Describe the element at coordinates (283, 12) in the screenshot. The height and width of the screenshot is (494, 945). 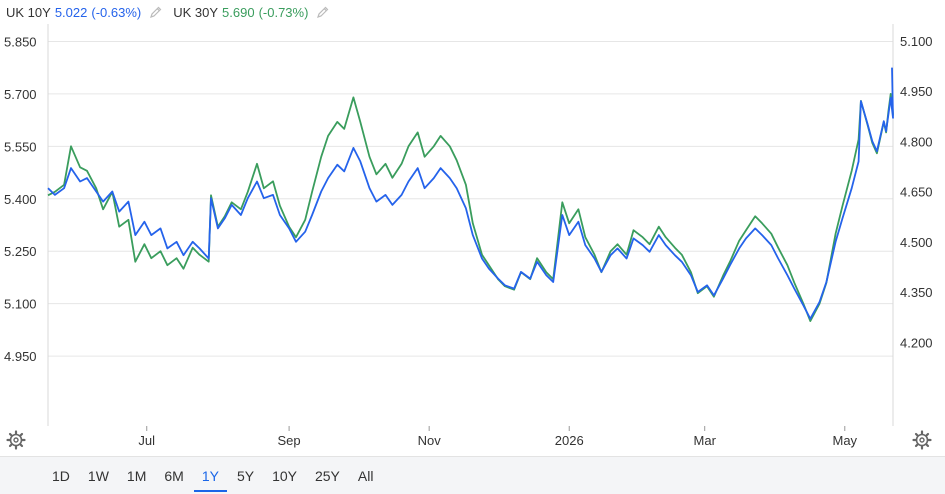
I see `legend-series-change: (-0.73%)` at that location.